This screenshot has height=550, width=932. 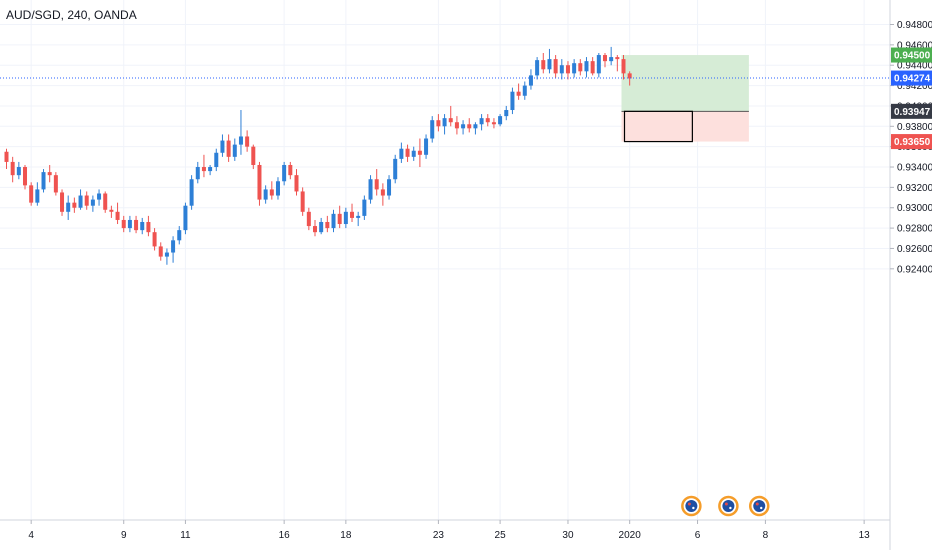 What do you see at coordinates (685, 83) in the screenshot?
I see `target-zone` at bounding box center [685, 83].